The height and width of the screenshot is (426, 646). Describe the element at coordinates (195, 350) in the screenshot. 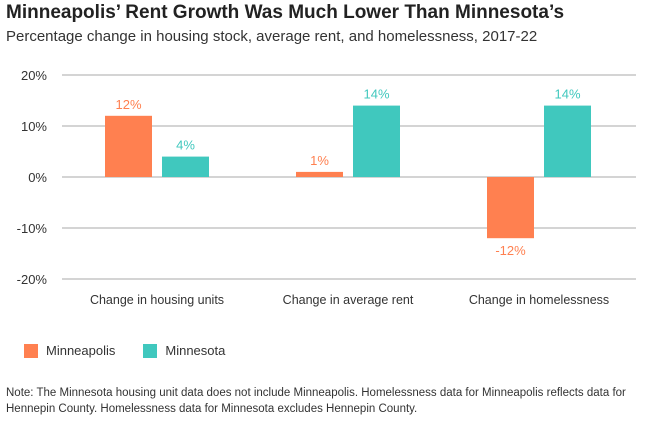

I see `legend-label: Minnesota` at that location.